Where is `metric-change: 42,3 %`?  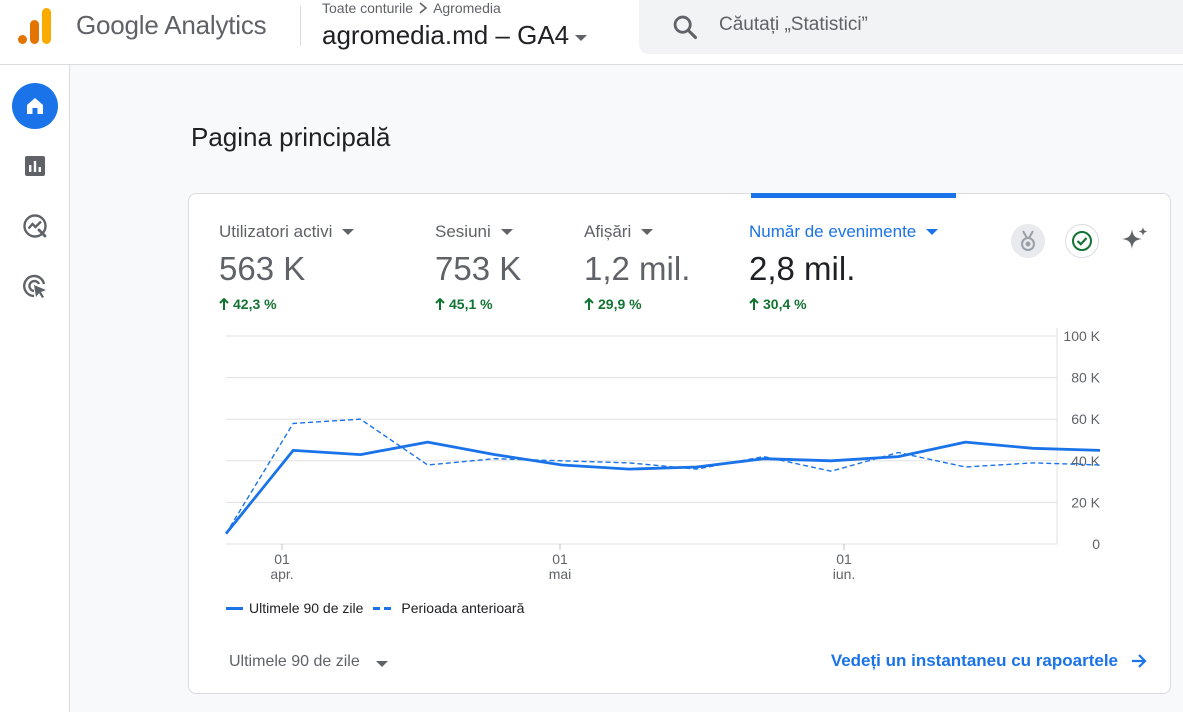 metric-change: 42,3 % is located at coordinates (286, 304).